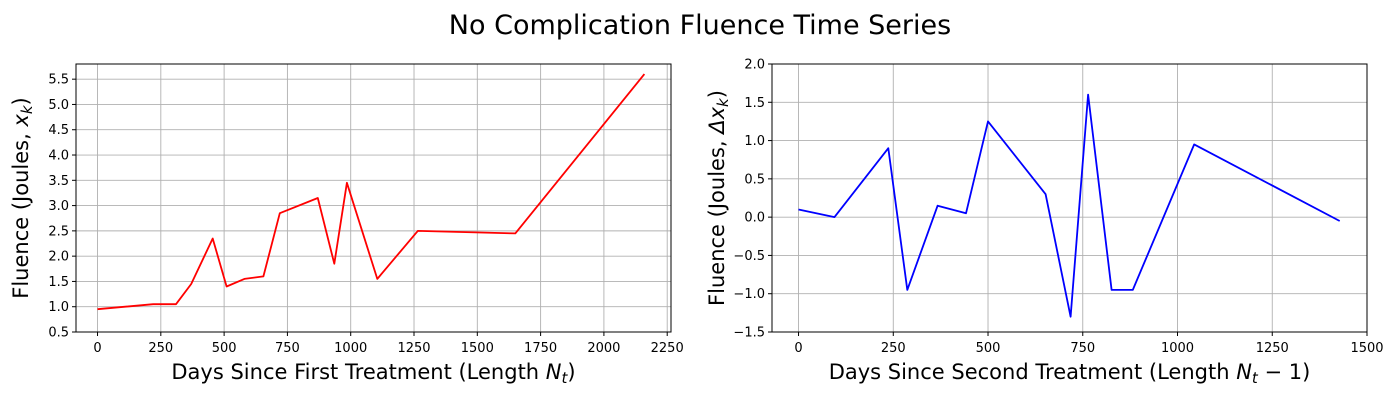  What do you see at coordinates (749, 294) in the screenshot?
I see `y-tick-label: −1.0` at bounding box center [749, 294].